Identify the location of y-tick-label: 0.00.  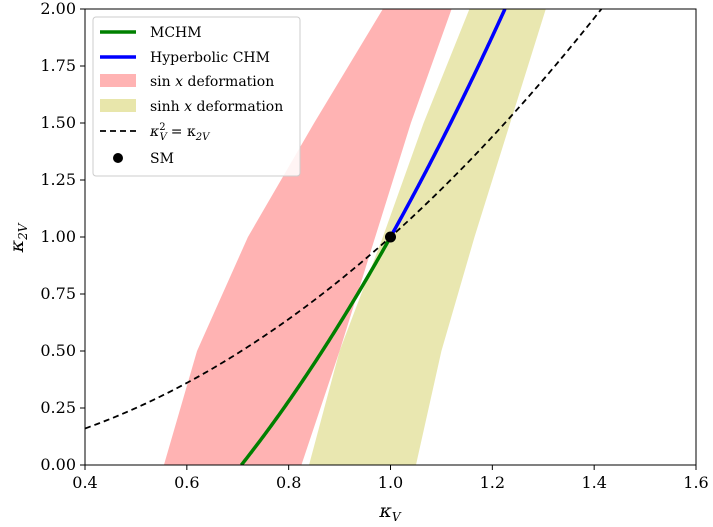
(58, 464).